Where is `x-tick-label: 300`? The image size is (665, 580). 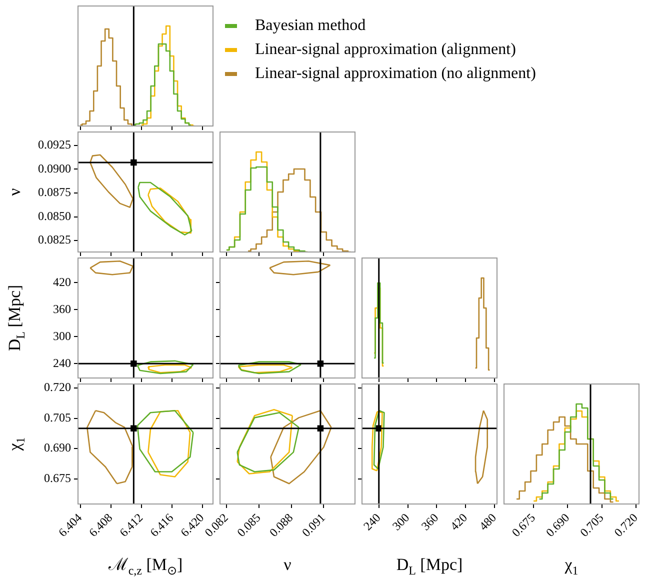
x-tick-label: 300 is located at coordinates (401, 522).